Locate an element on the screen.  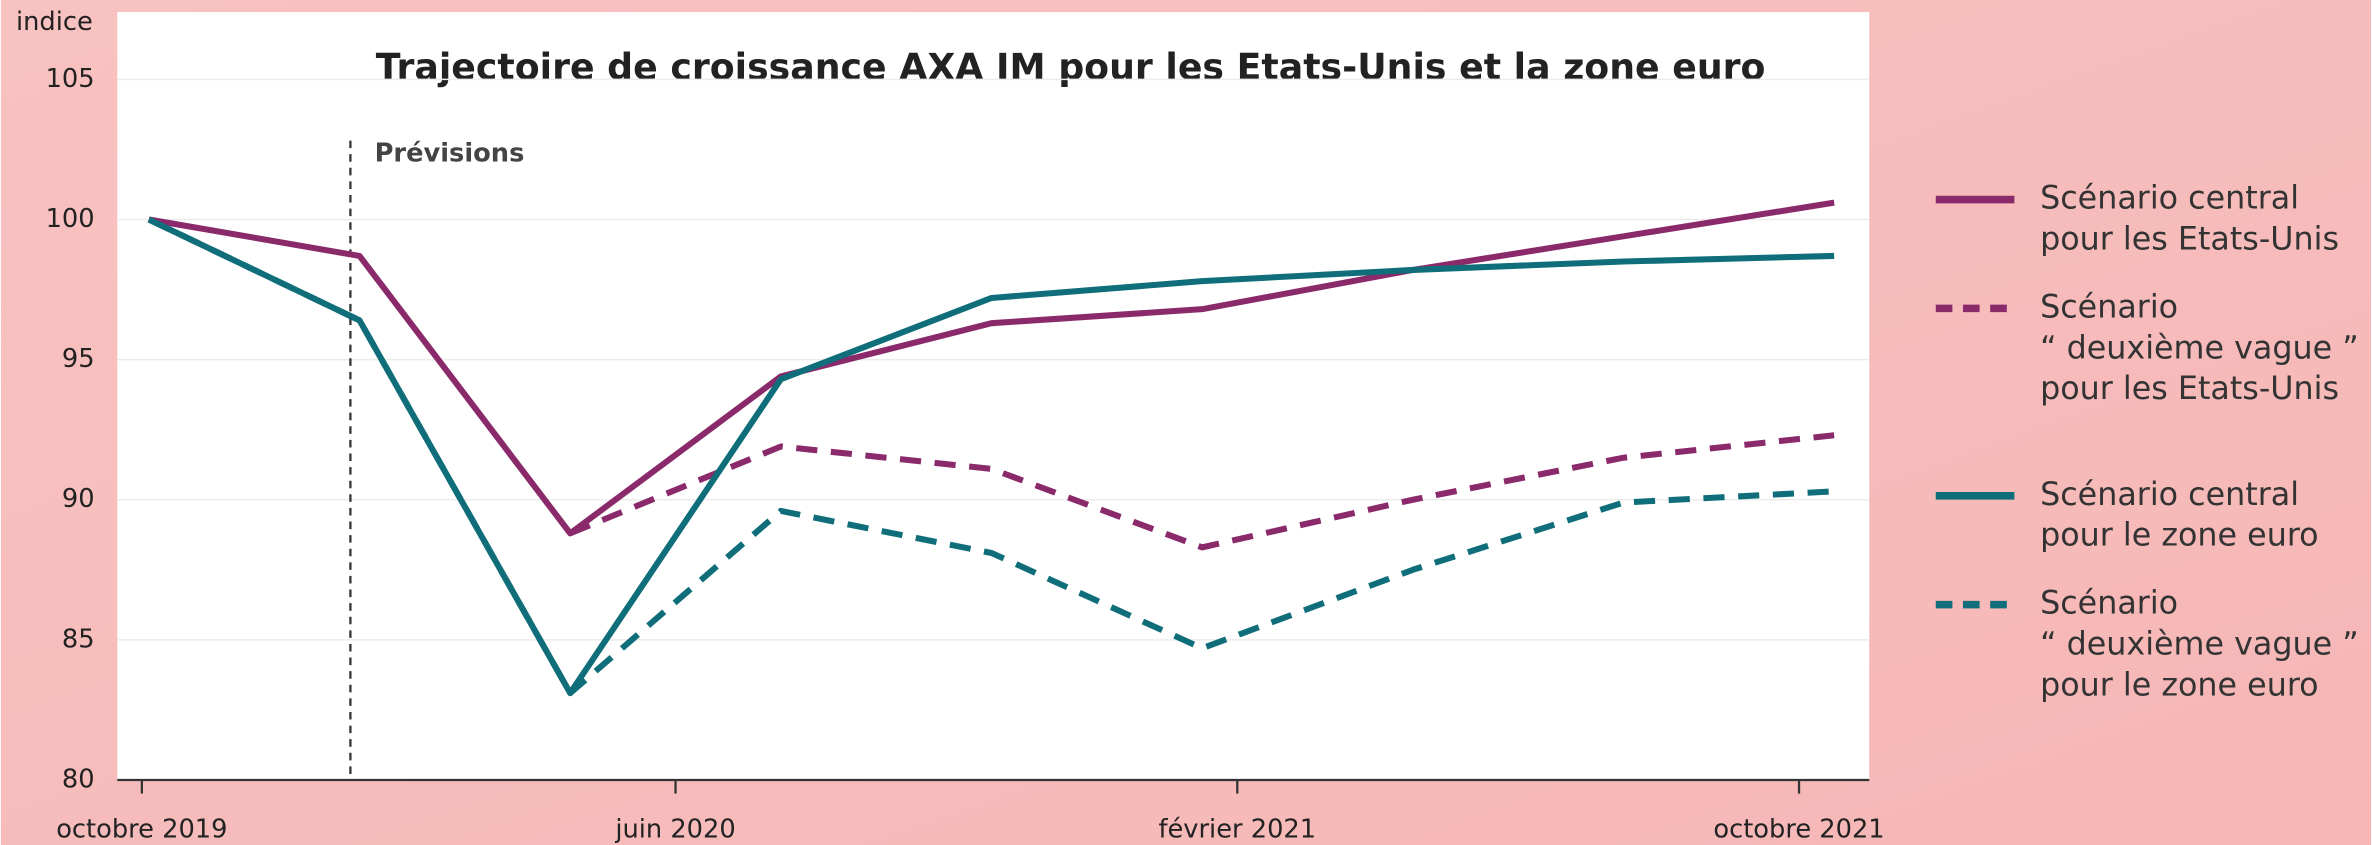
series-line is located at coordinates (1202, 491).